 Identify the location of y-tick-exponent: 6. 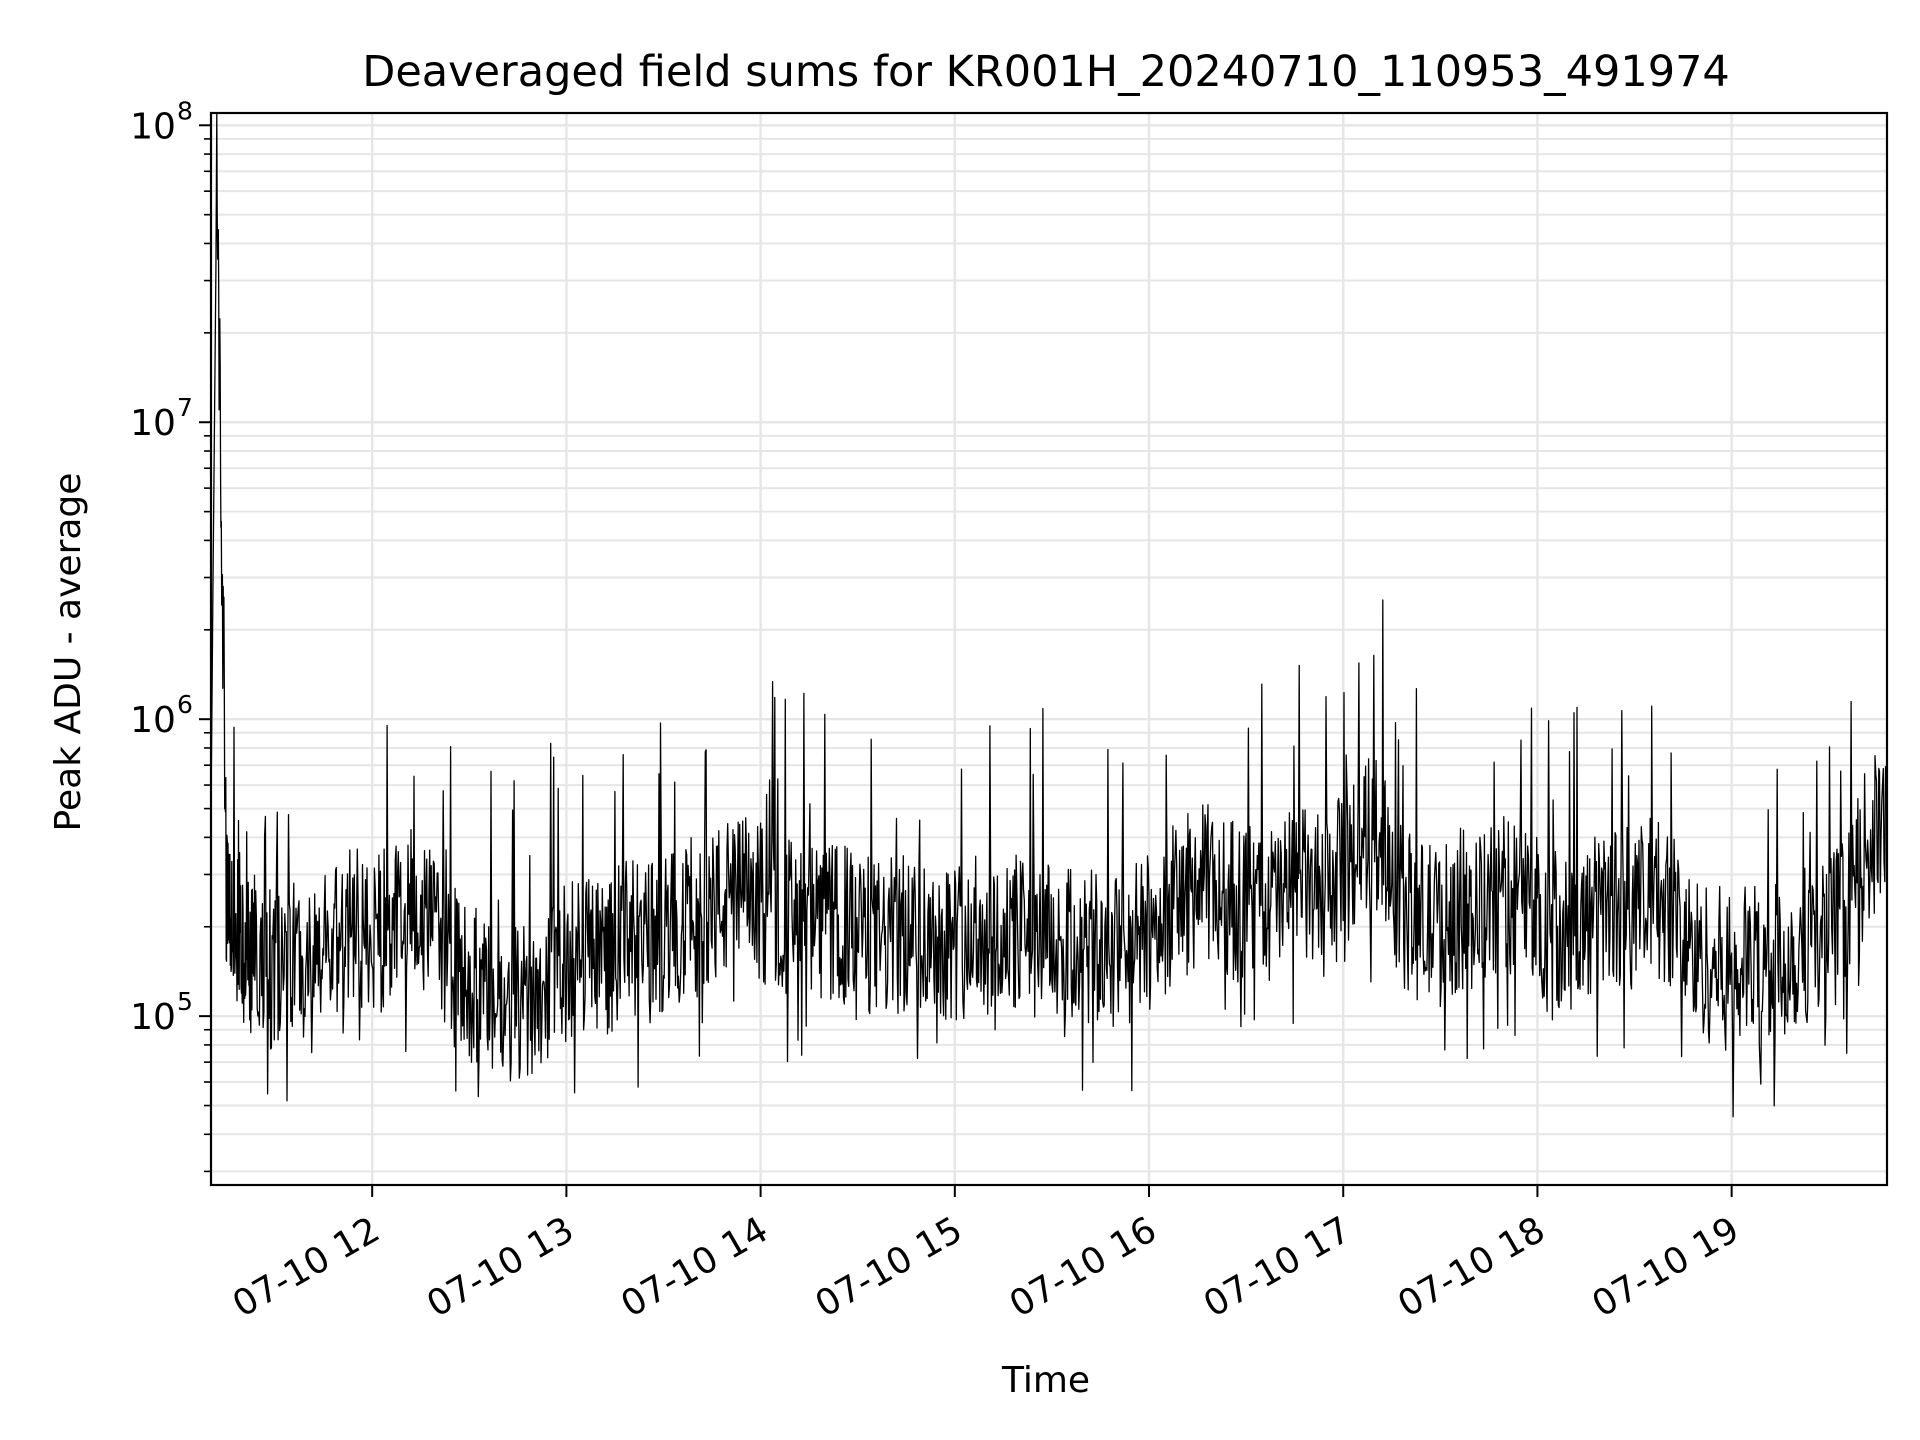
(185, 704).